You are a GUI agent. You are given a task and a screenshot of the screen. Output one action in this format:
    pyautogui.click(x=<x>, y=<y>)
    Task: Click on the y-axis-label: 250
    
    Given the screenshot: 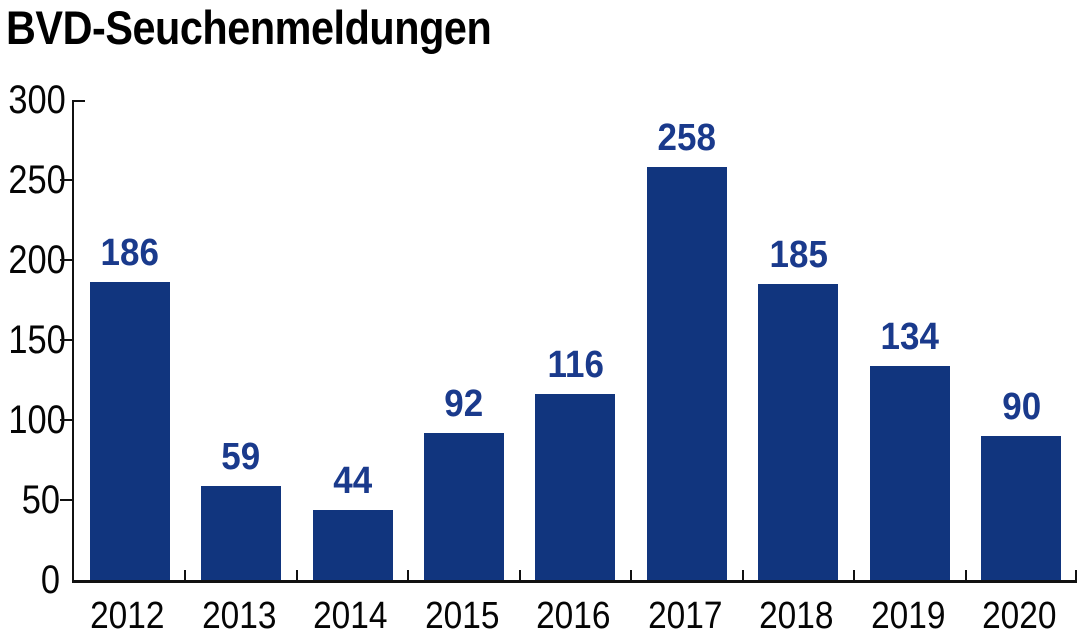 What is the action you would take?
    pyautogui.click(x=37, y=180)
    